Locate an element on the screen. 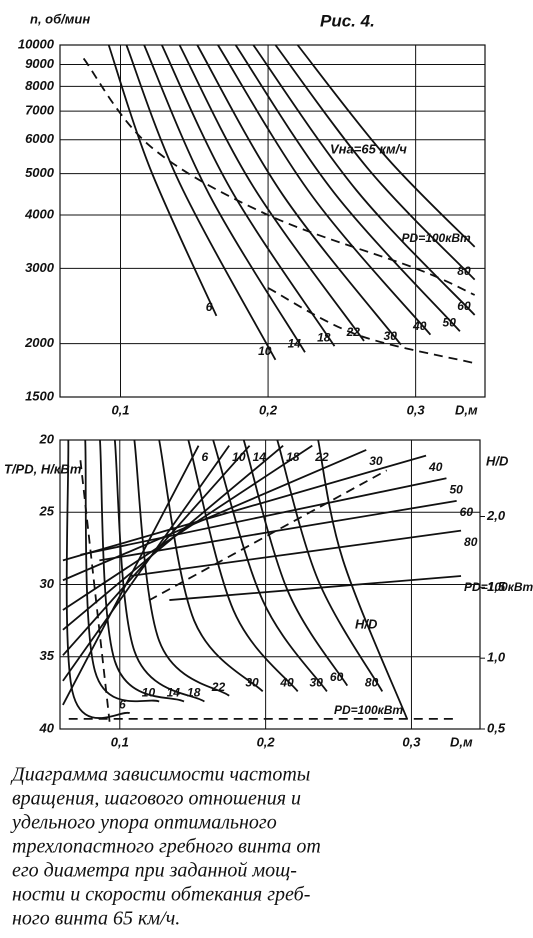 This screenshot has height=938, width=533. caption-line: удельного упора оптимального is located at coordinates (143, 823).